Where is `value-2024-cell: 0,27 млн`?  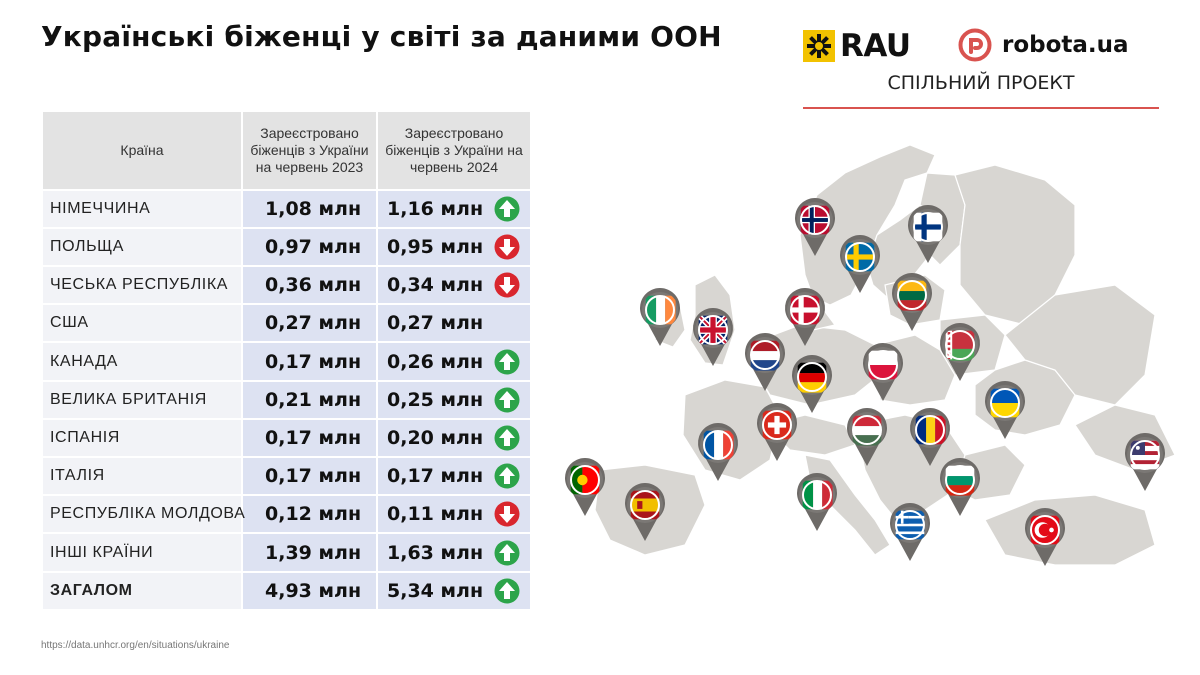
value-2024-cell: 0,27 млн is located at coordinates (454, 323).